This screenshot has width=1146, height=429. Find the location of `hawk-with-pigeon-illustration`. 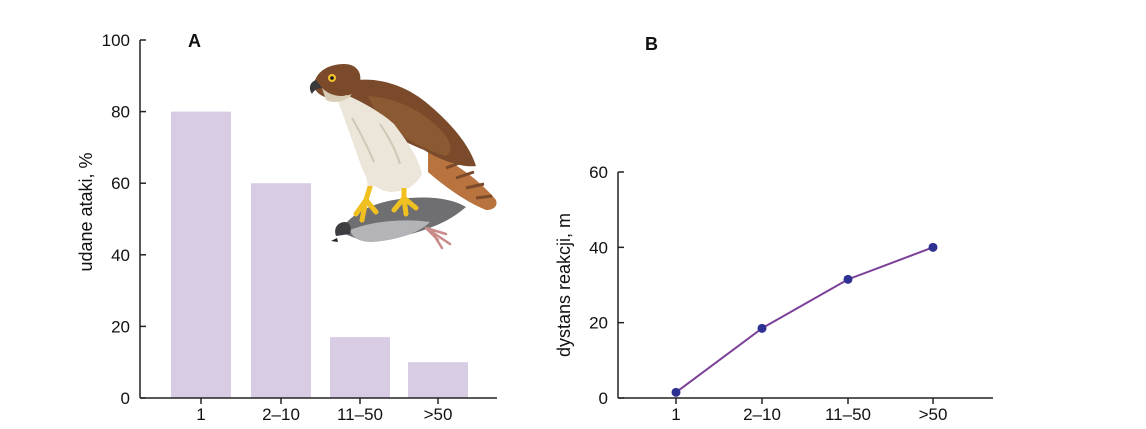

hawk-with-pigeon-illustration is located at coordinates (403, 157).